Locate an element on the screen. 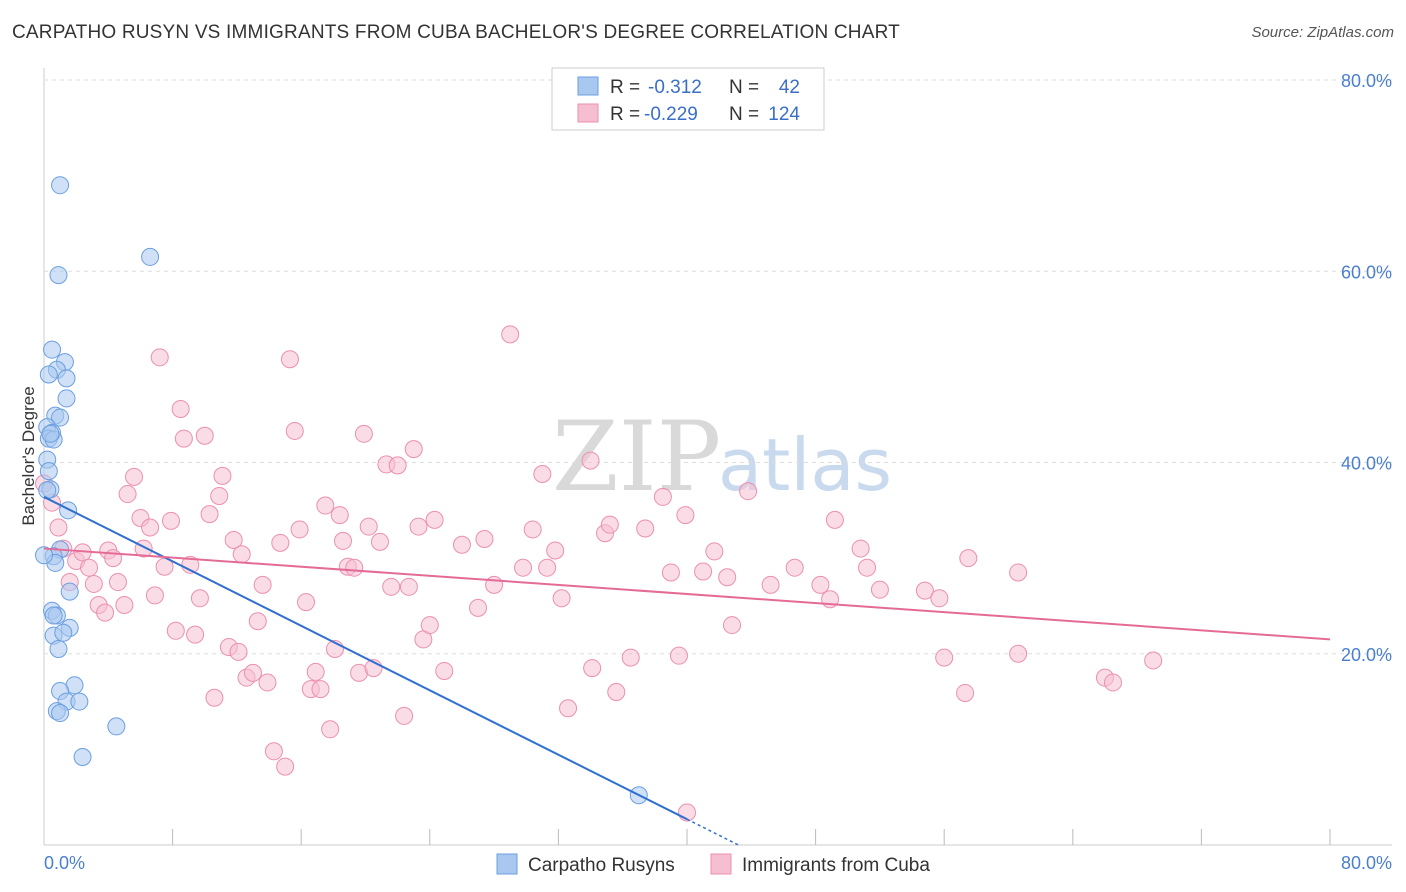 This screenshot has width=1406, height=892. stats-legend-r-value: -0.229 is located at coordinates (671, 114).